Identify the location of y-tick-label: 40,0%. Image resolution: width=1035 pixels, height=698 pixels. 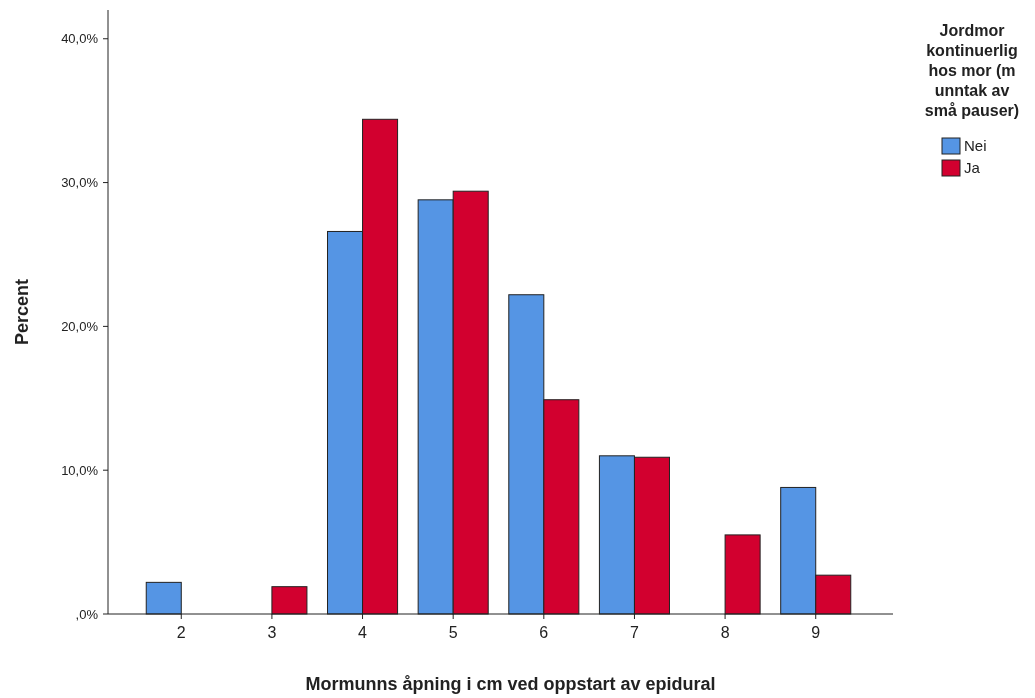
(80, 39).